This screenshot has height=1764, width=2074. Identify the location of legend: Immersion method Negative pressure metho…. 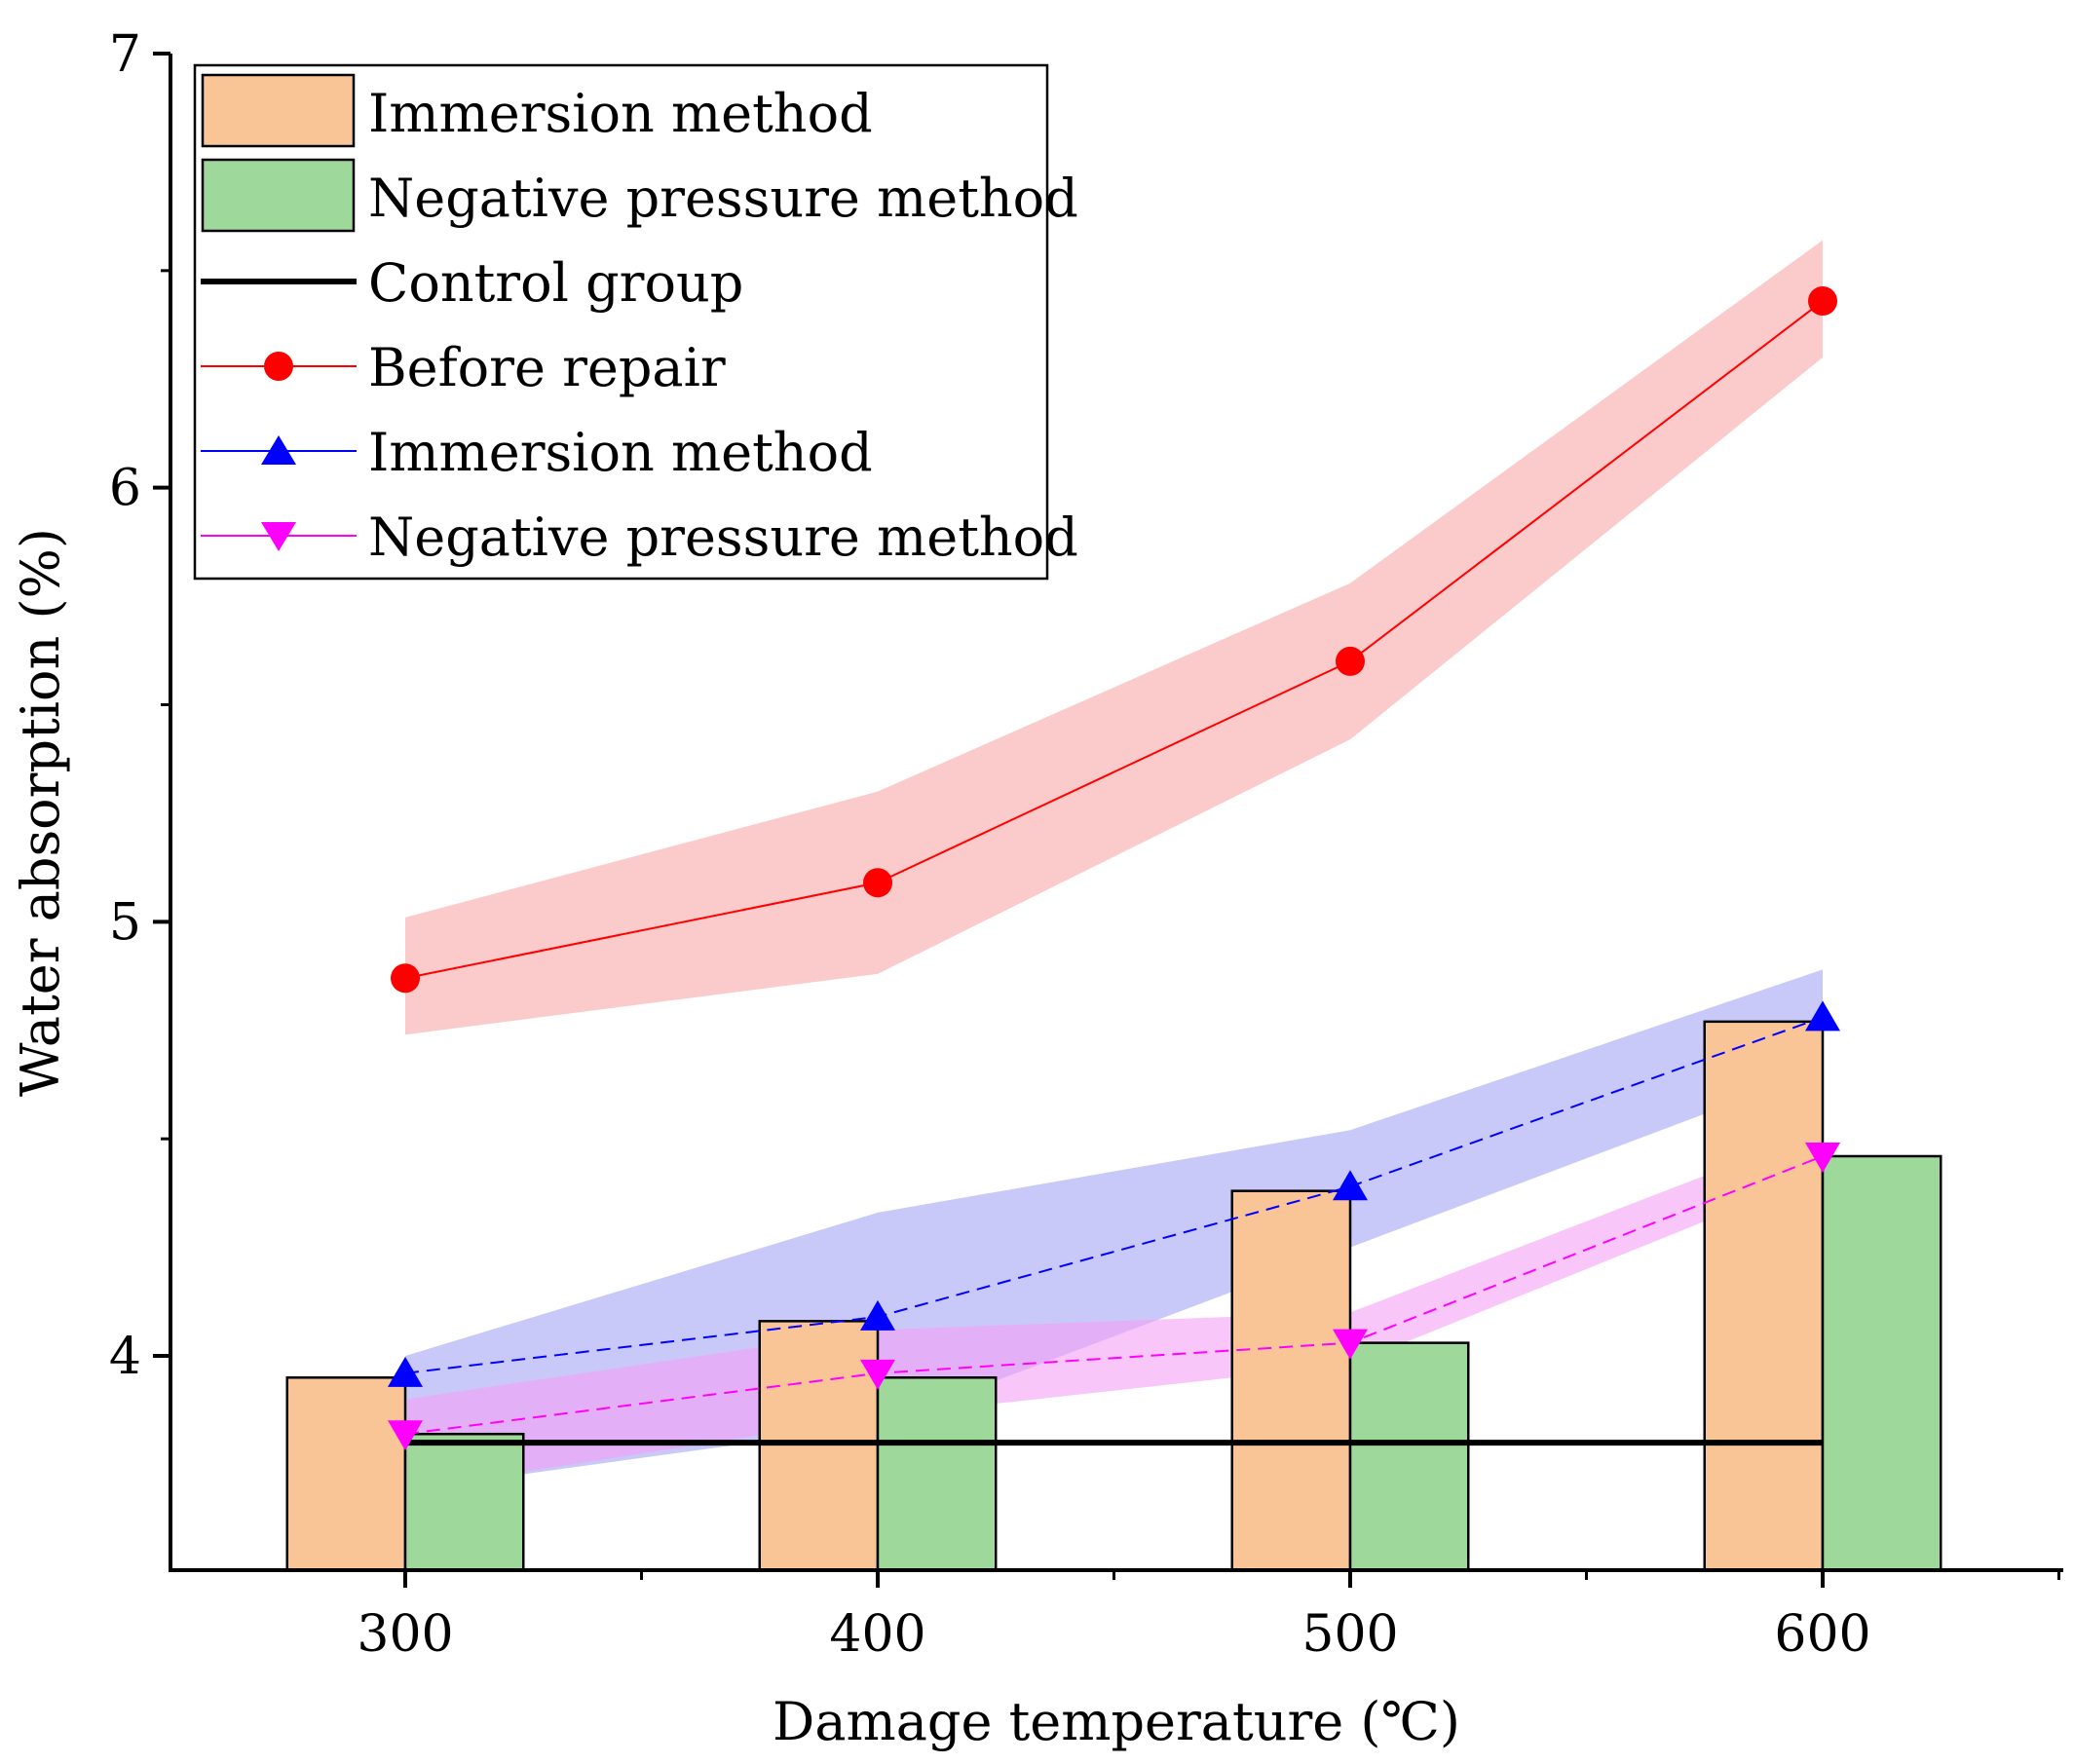
(635, 322).